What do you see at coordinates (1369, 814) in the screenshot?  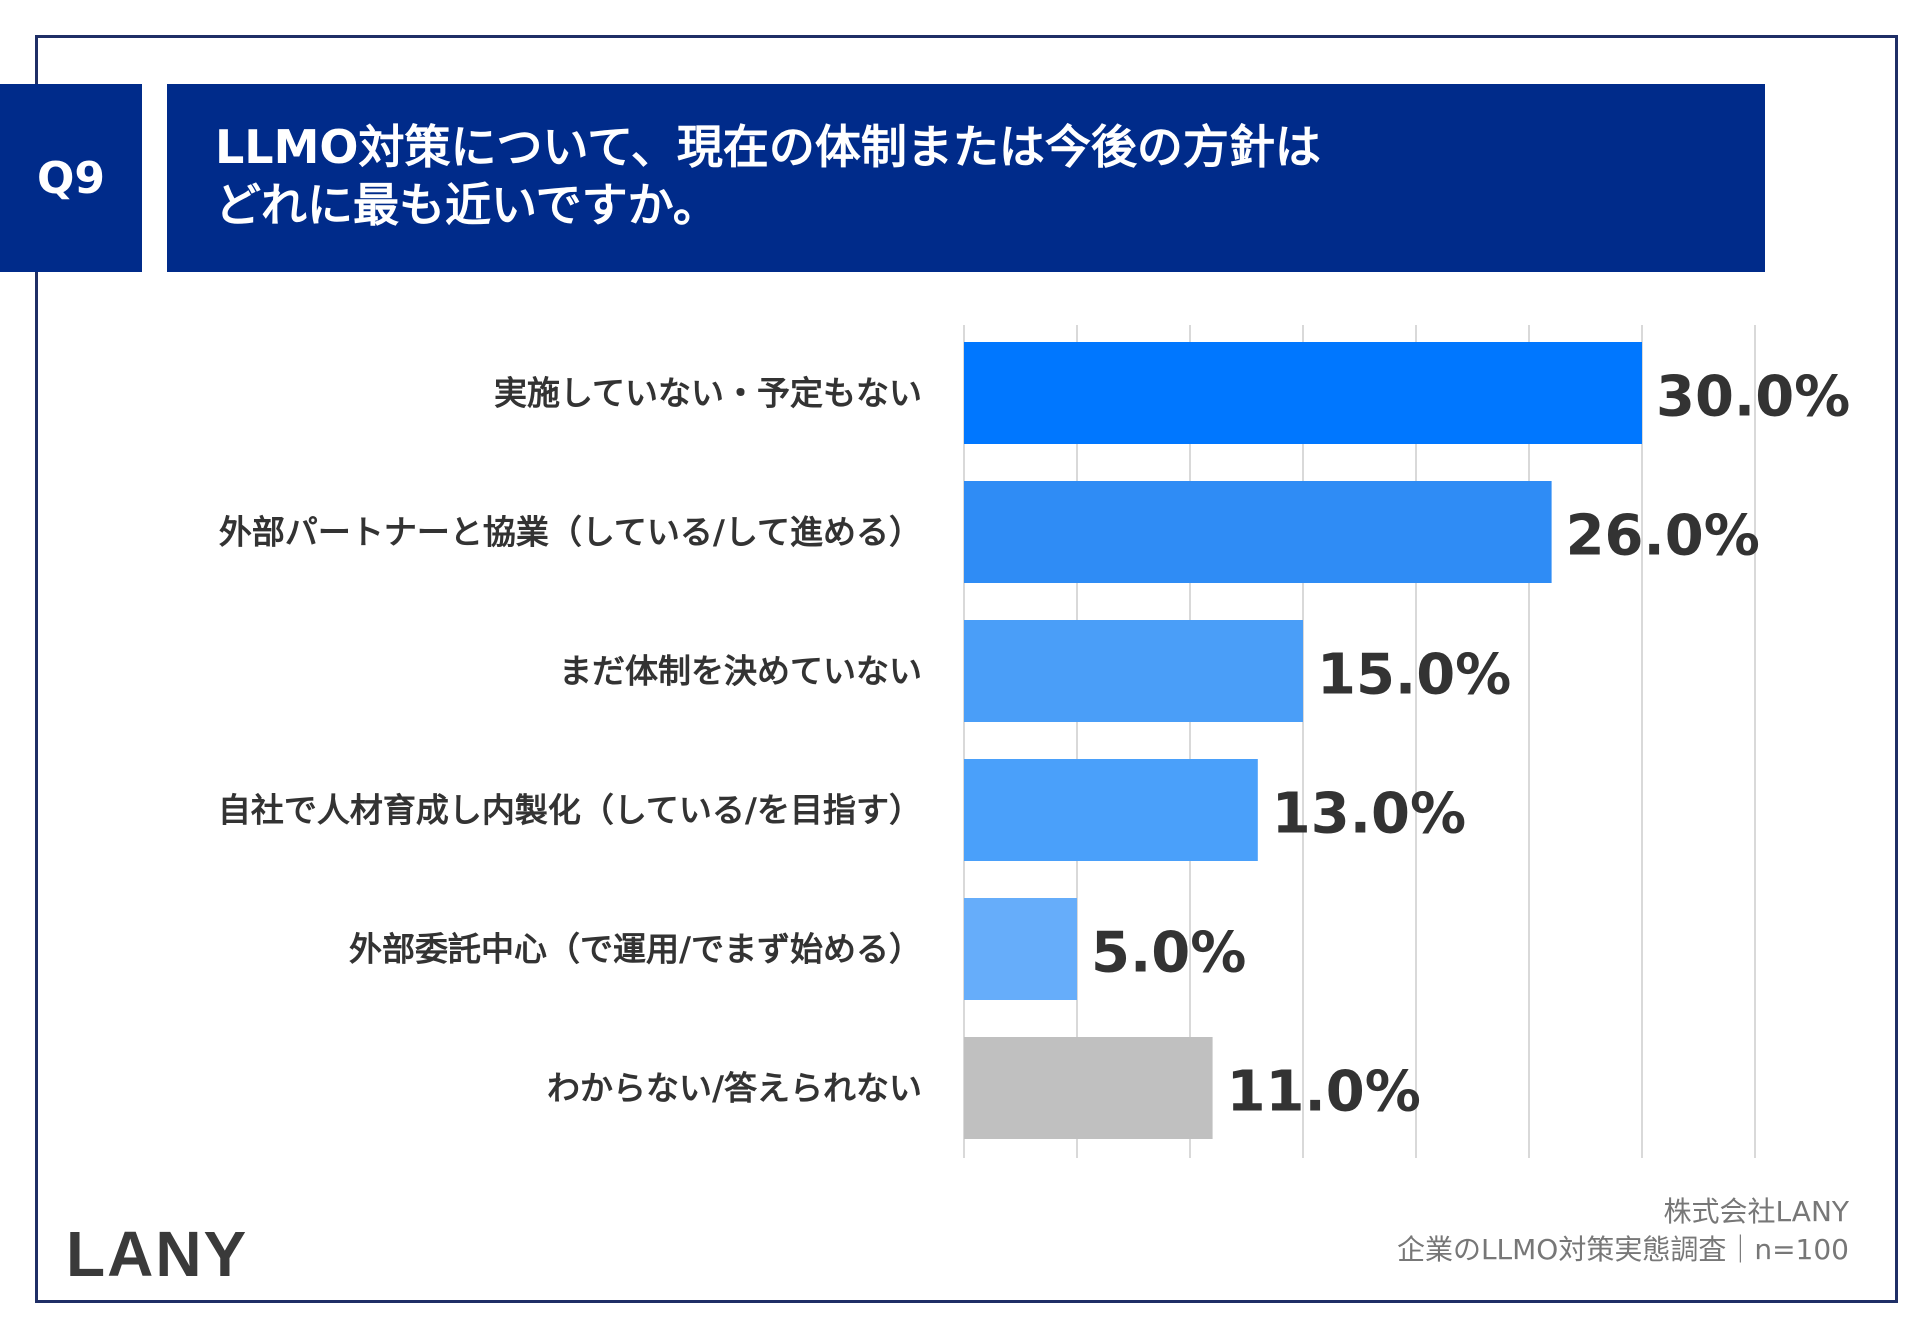 I see `value-label-4: 13.0%` at bounding box center [1369, 814].